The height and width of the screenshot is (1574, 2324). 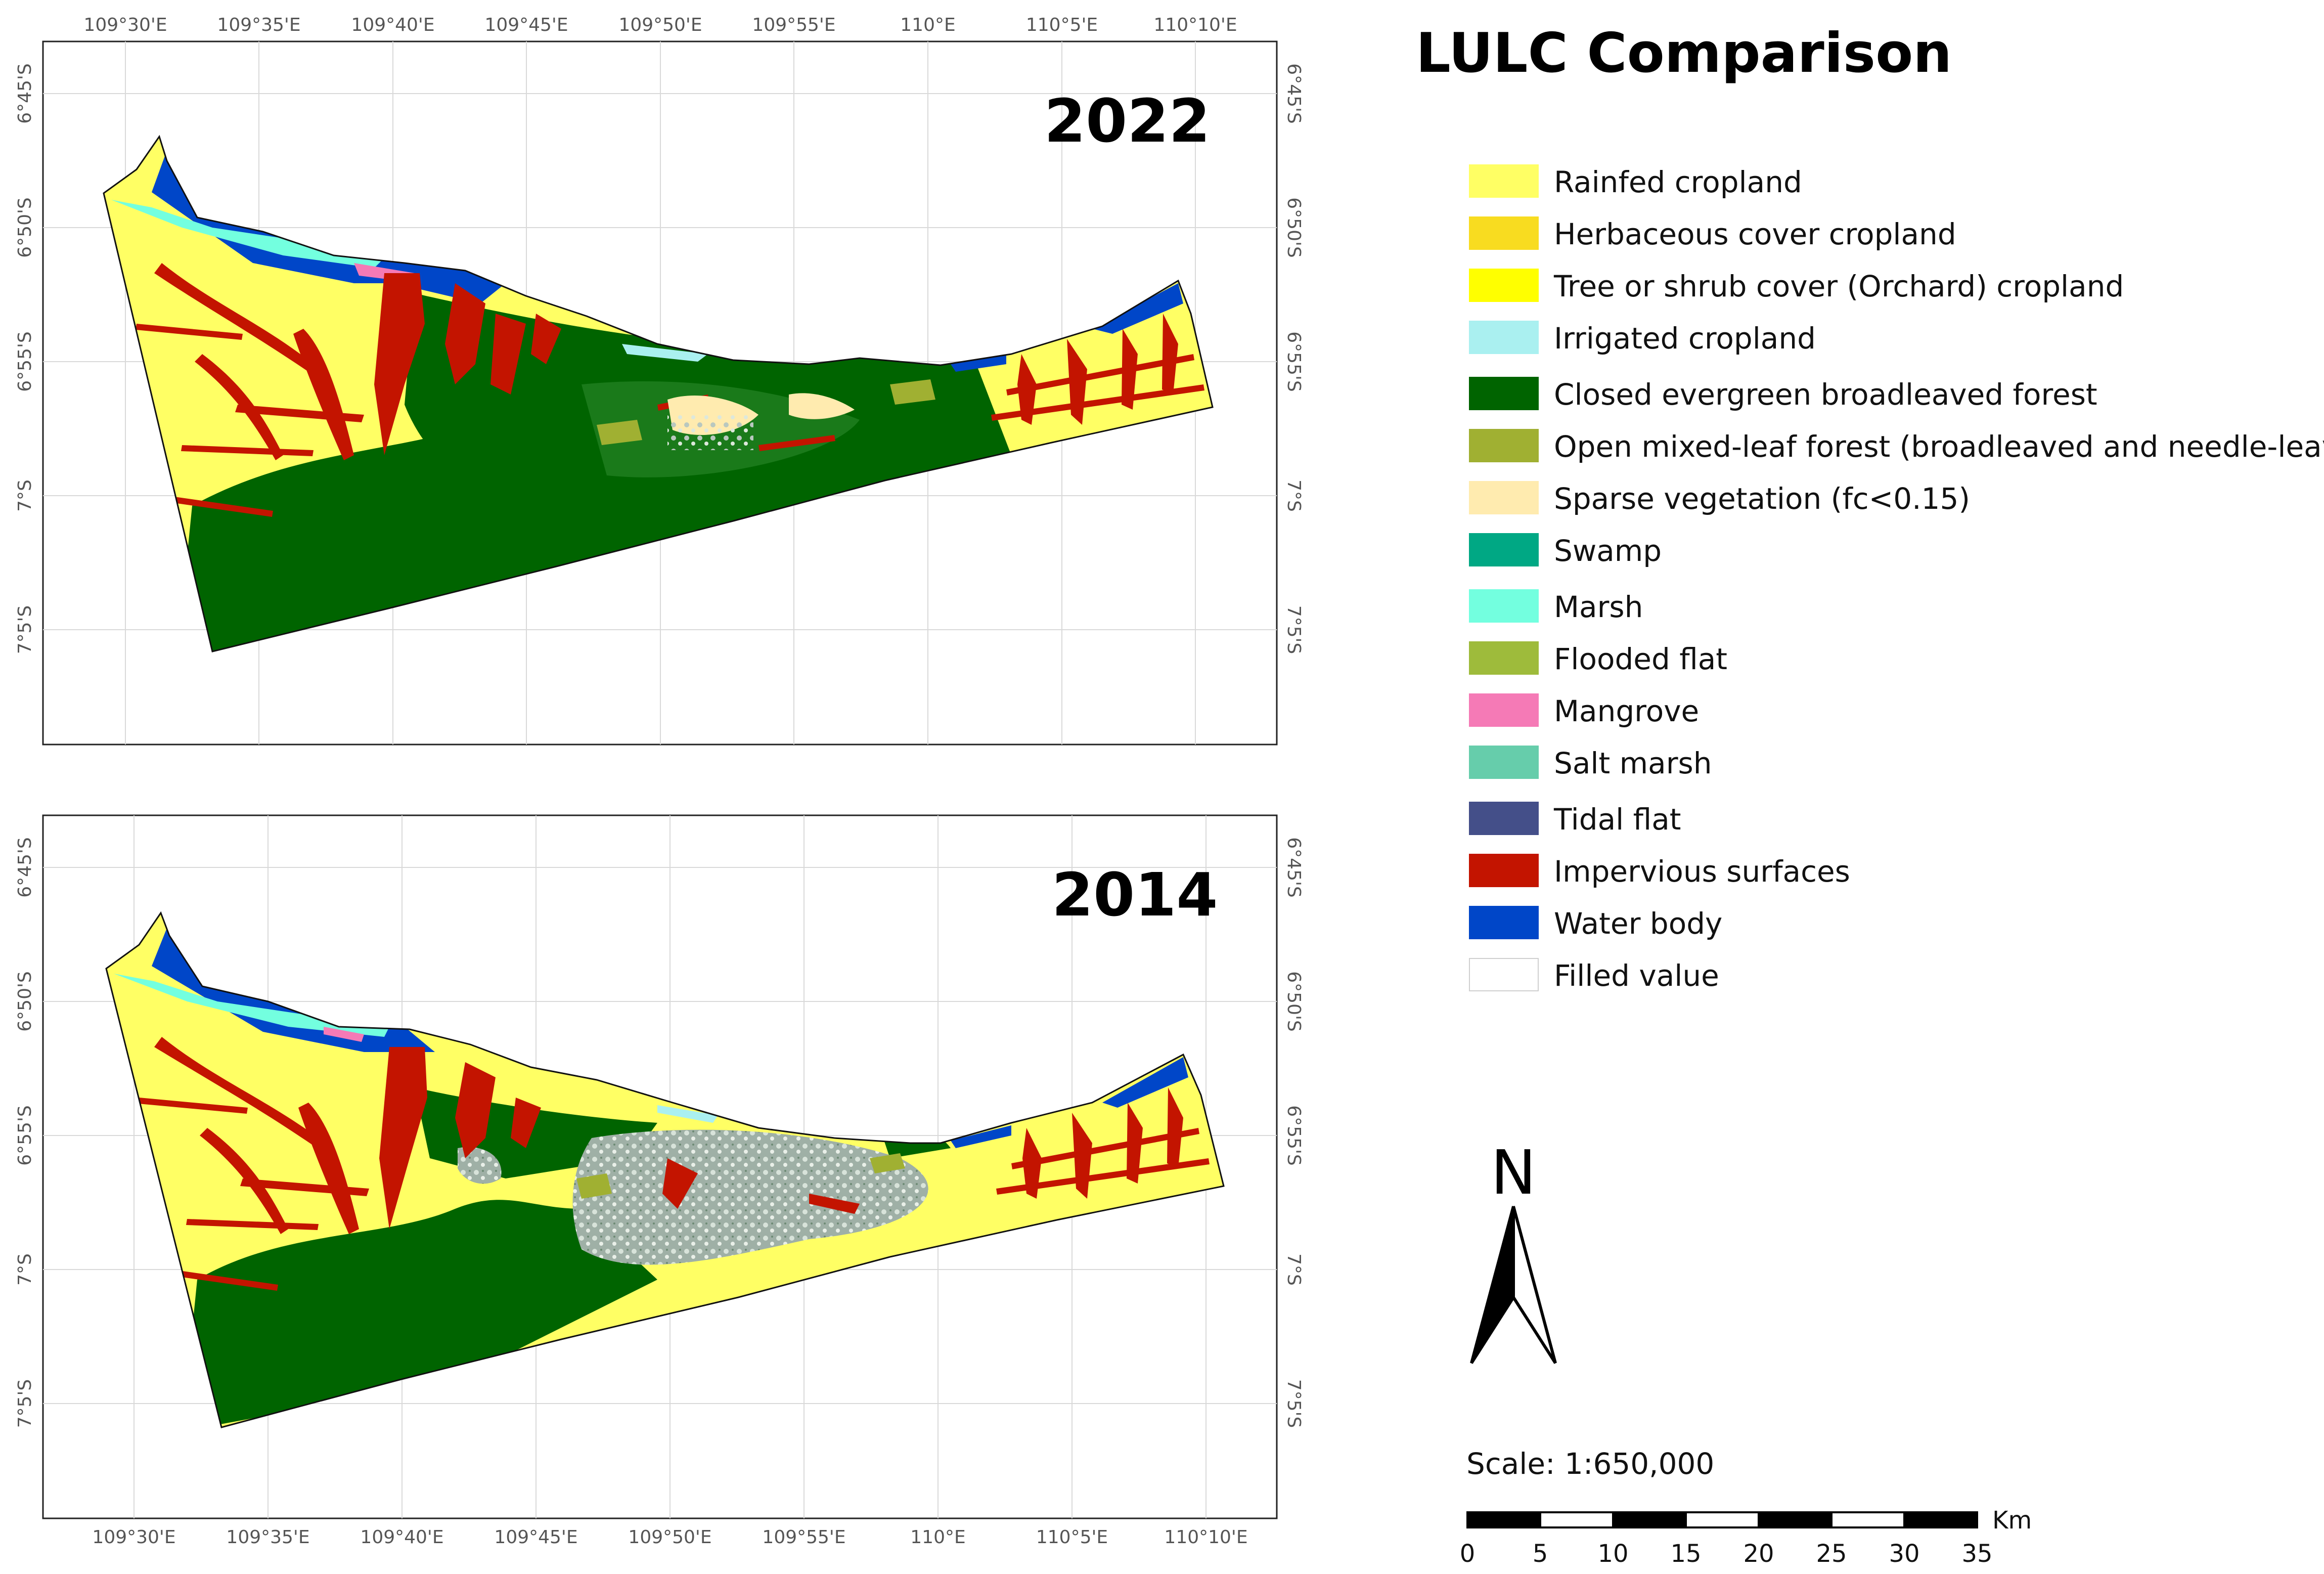 What do you see at coordinates (526, 25) in the screenshot?
I see `lon-label-top: 109°45'E` at bounding box center [526, 25].